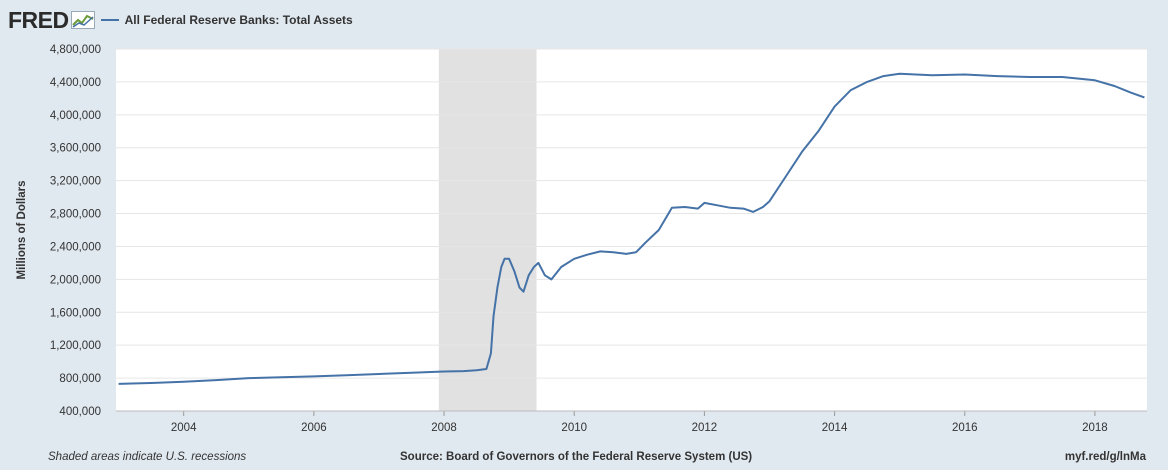 The height and width of the screenshot is (470, 1168). What do you see at coordinates (75, 149) in the screenshot?
I see `y-tick-label: 3,600,000` at bounding box center [75, 149].